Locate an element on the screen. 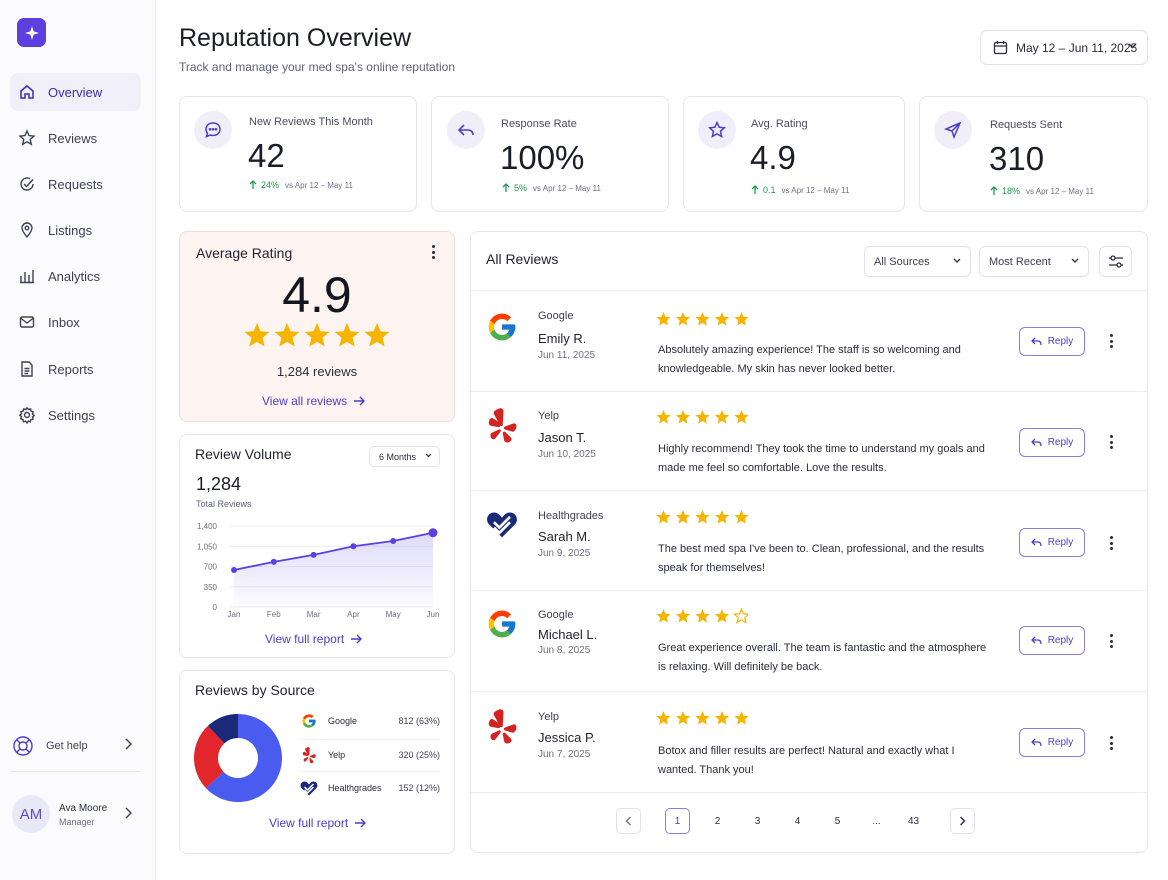  reviewer-name: Sarah M. is located at coordinates (564, 536).